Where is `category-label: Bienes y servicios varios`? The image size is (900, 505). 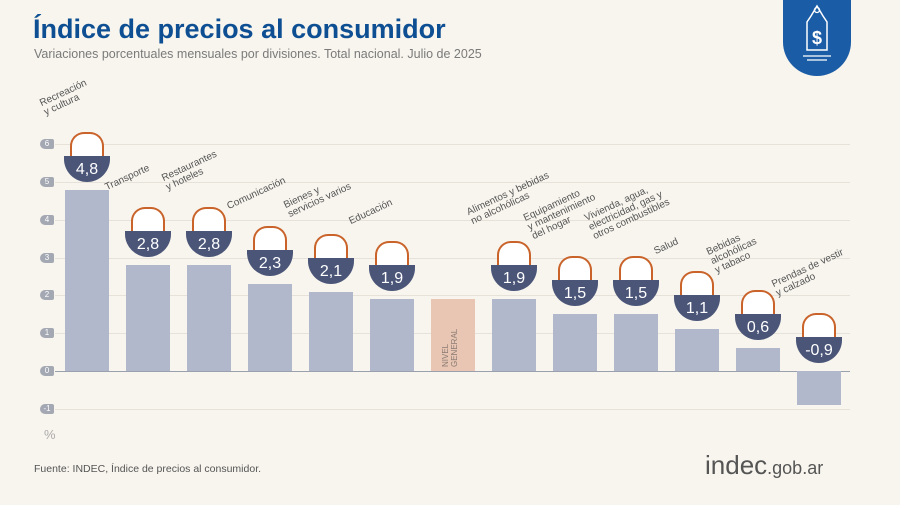 category-label: Bienes y servicios varios is located at coordinates (317, 200).